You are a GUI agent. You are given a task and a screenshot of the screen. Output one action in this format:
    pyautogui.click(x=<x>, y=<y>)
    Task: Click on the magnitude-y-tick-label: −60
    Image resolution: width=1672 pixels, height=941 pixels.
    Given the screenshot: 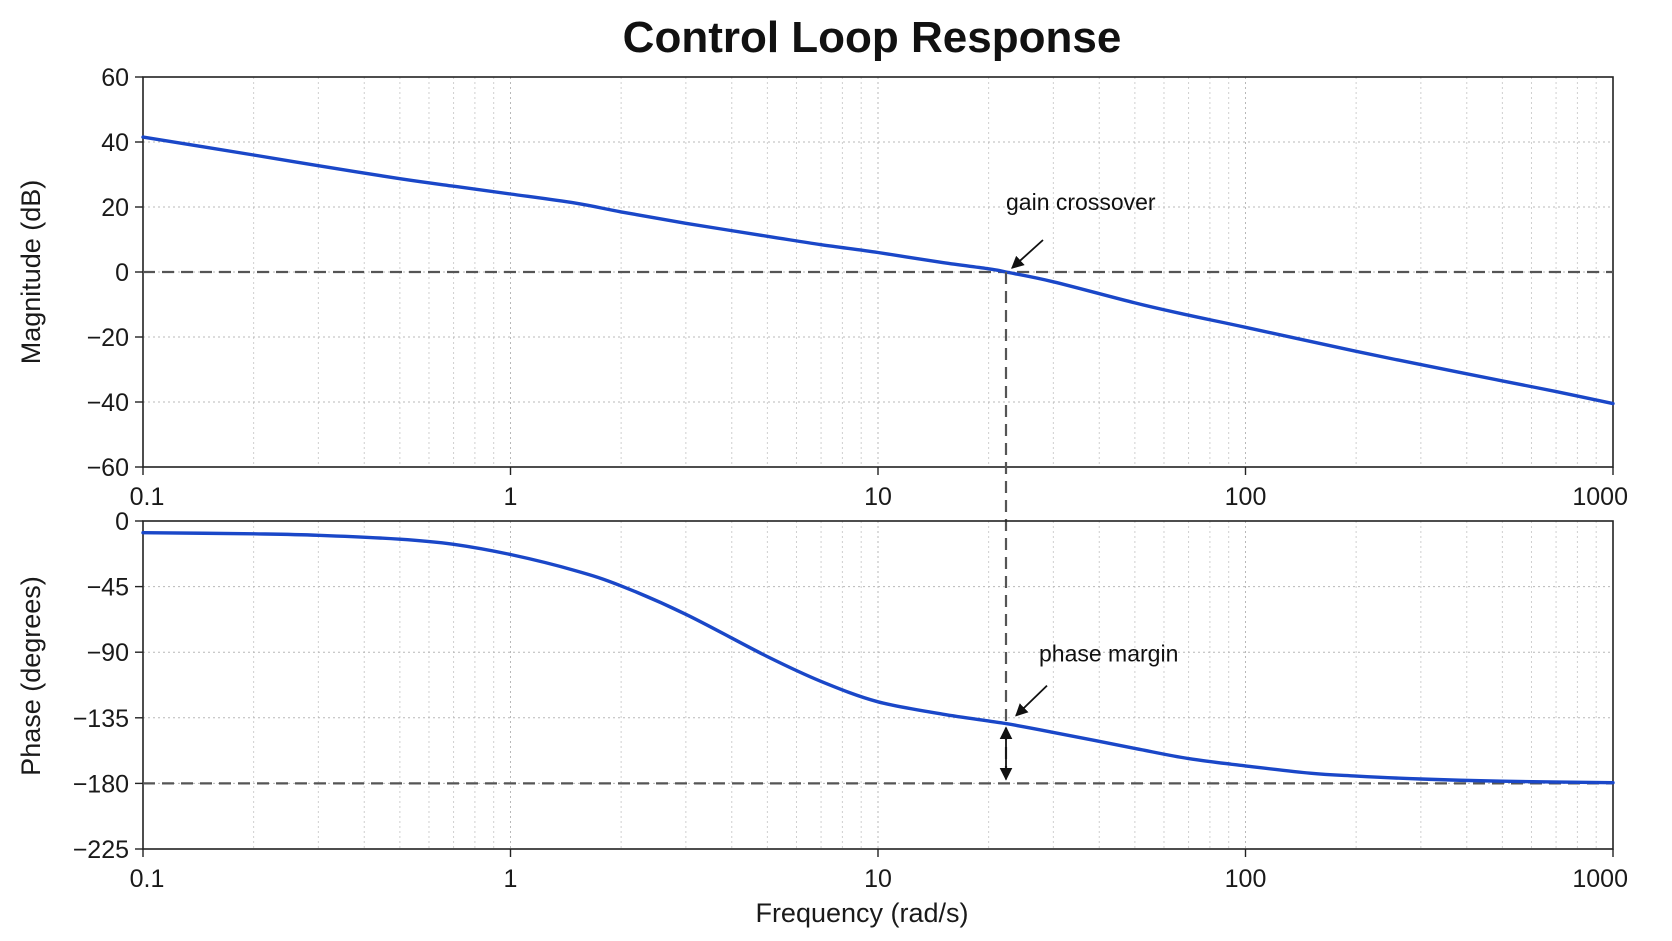 What is the action you would take?
    pyautogui.click(x=108, y=468)
    